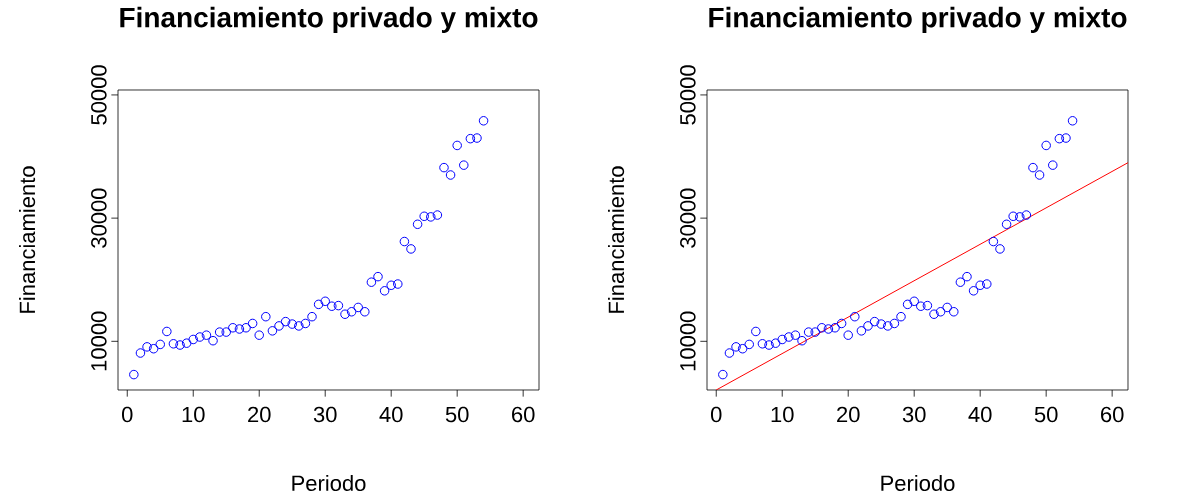 The width and height of the screenshot is (1192, 496). What do you see at coordinates (99, 341) in the screenshot?
I see `y-tick-label: 10000` at bounding box center [99, 341].